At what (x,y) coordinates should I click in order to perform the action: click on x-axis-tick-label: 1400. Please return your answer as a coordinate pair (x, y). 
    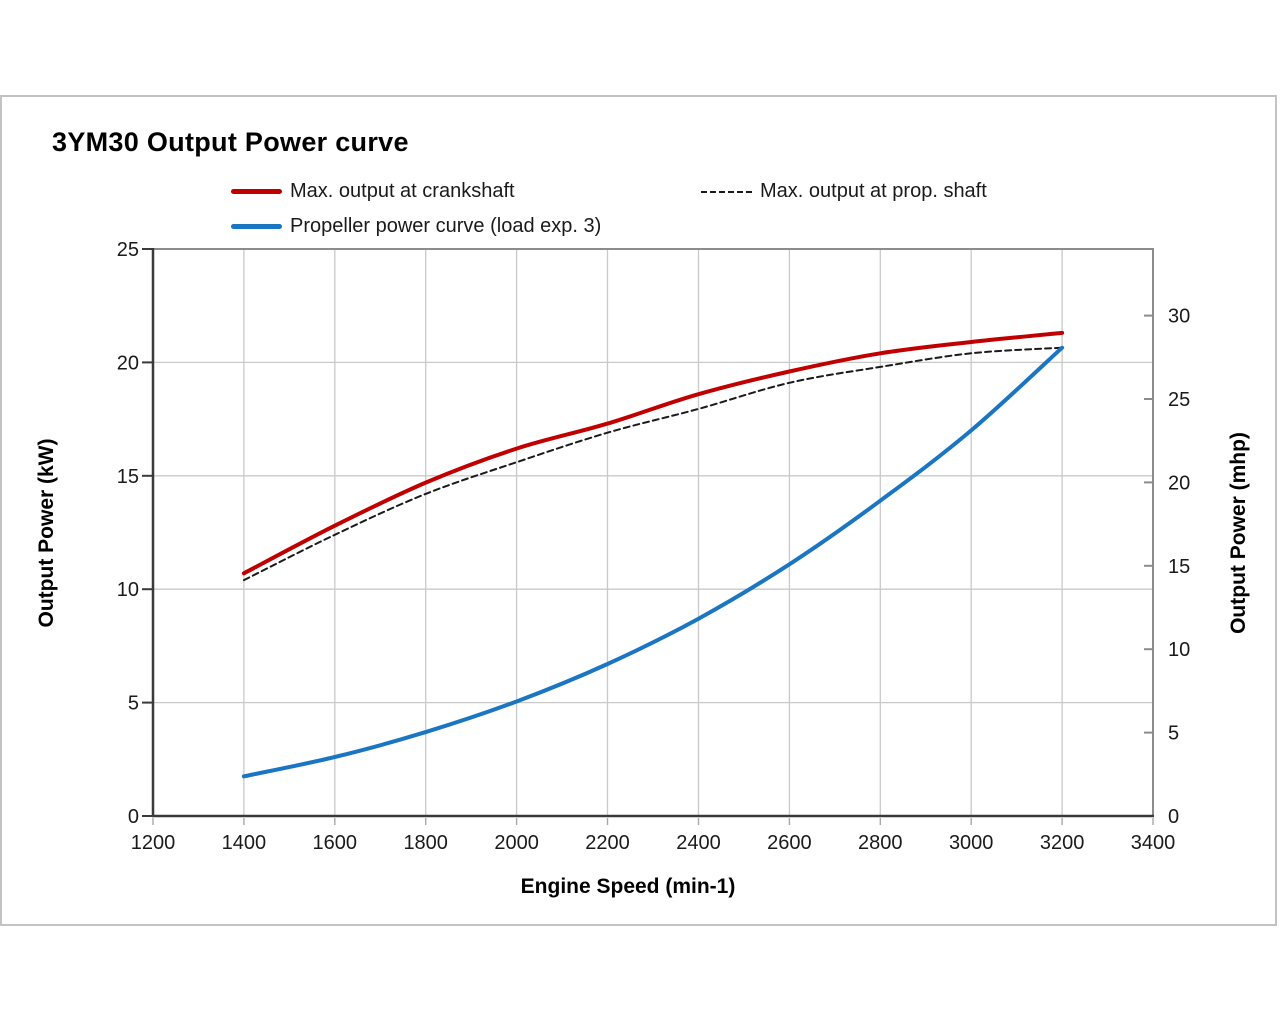
    Looking at the image, I should click on (244, 843).